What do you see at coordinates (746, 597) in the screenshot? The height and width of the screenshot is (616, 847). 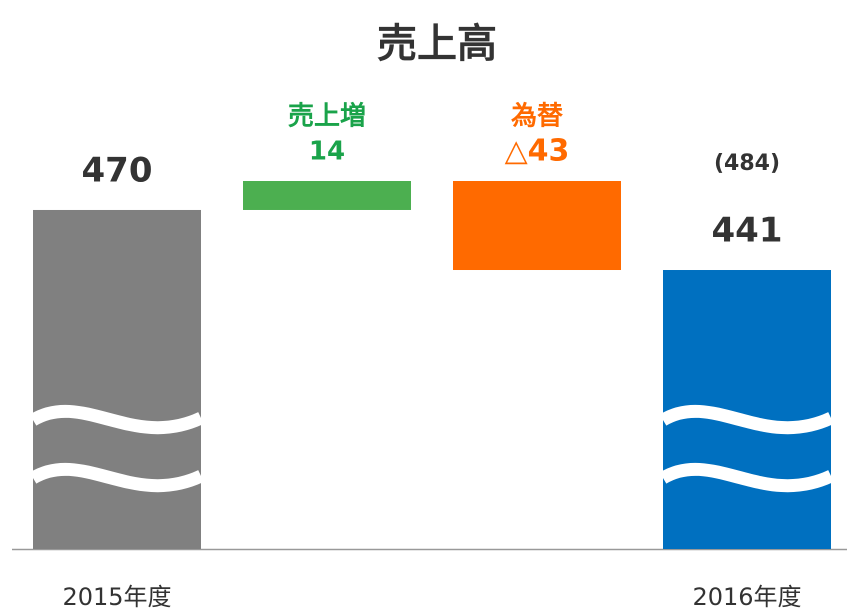 I see `x-tick-label: 2016年度` at bounding box center [746, 597].